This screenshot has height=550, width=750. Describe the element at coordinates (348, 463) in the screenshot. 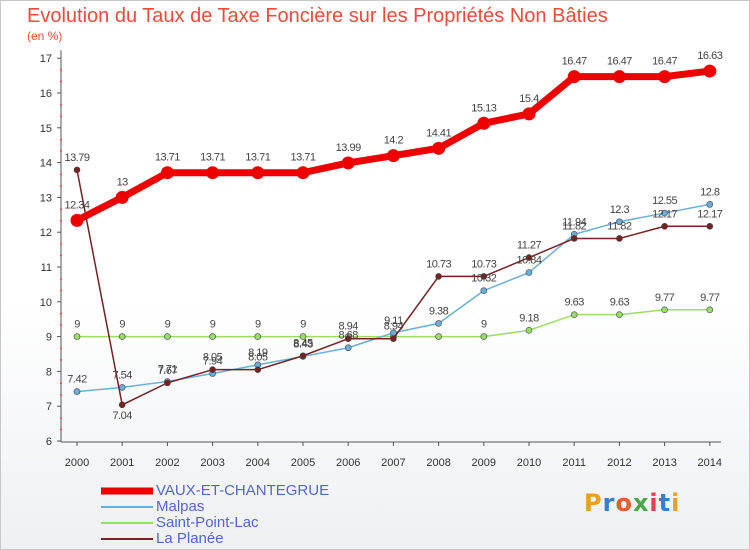

I see `x-tick-label: 2006` at that location.